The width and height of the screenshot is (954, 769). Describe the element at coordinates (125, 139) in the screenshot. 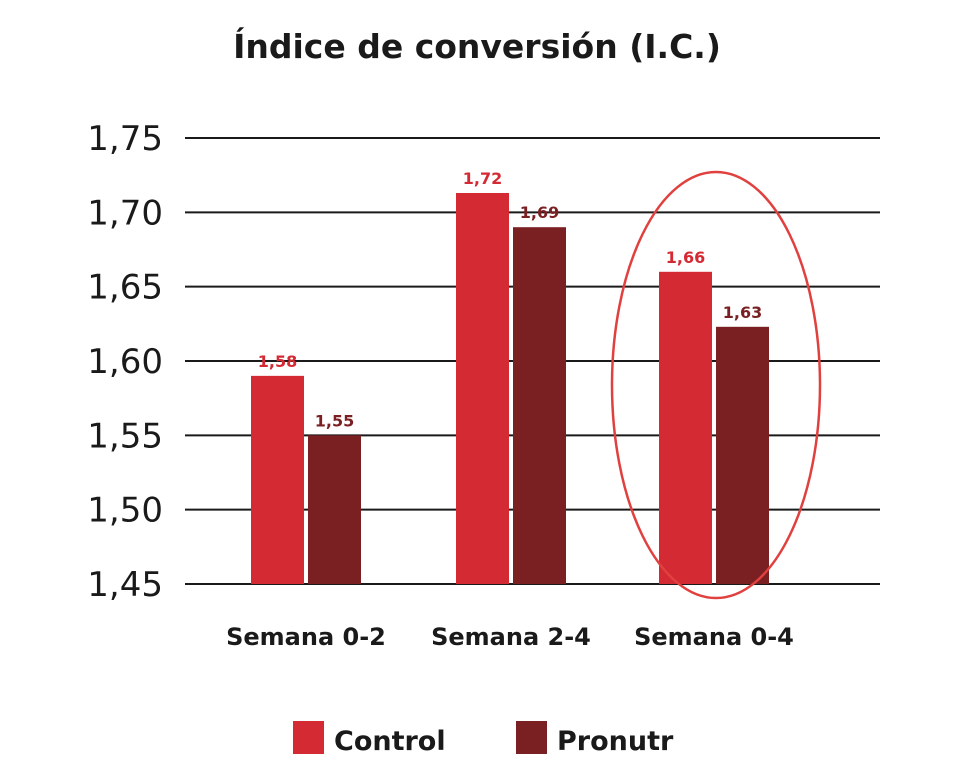

I see `y-tick-label: 1,75` at that location.